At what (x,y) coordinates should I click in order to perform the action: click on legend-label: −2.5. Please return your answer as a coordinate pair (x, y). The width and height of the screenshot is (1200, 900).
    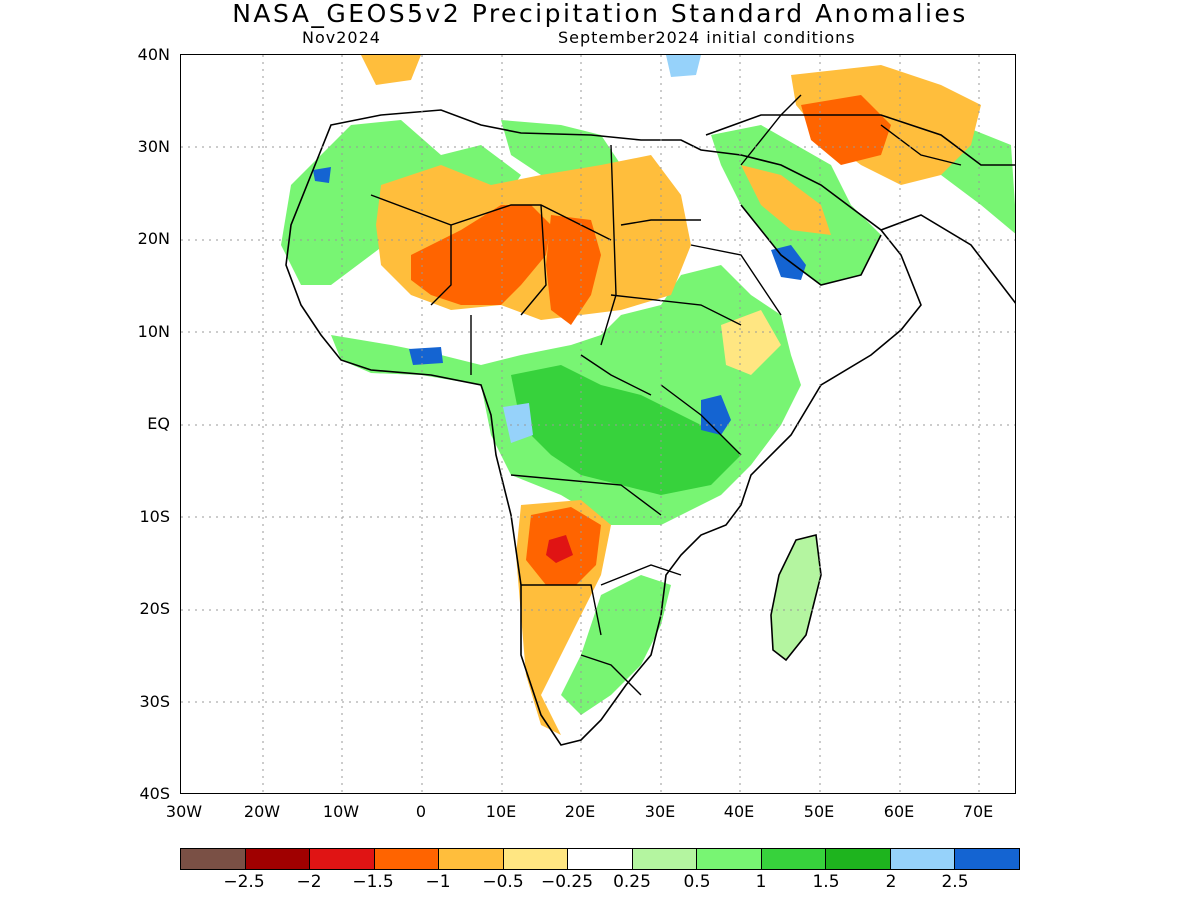
    Looking at the image, I should click on (244, 882).